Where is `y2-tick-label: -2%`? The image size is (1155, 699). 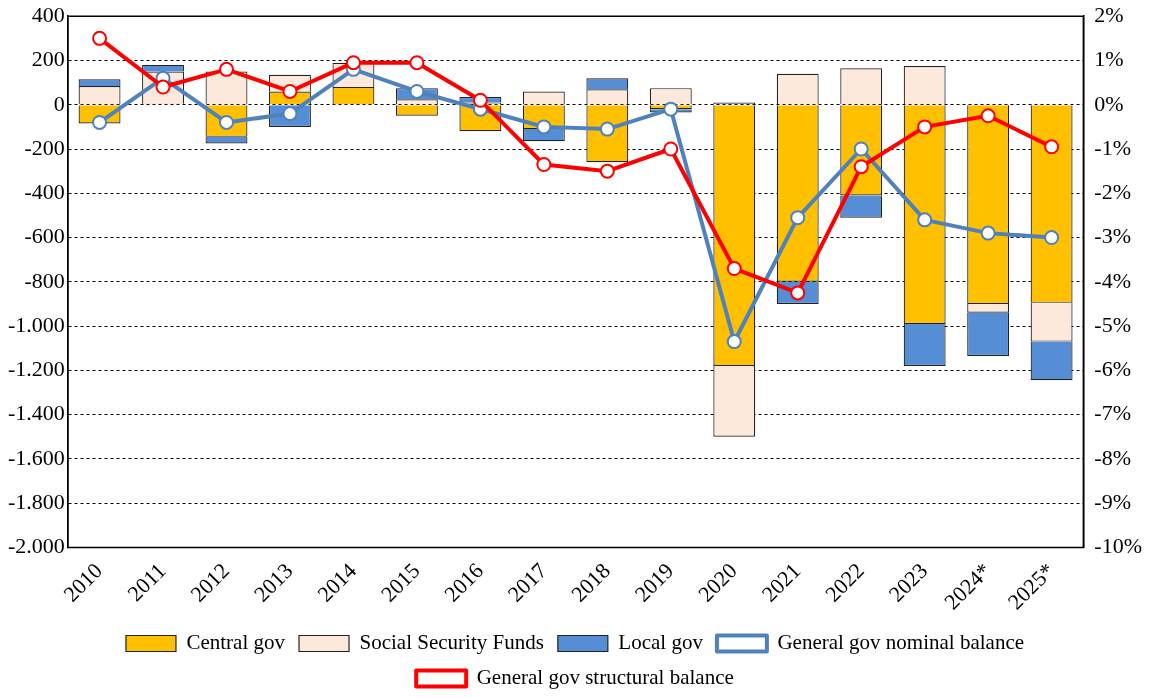
y2-tick-label: -2% is located at coordinates (1112, 192).